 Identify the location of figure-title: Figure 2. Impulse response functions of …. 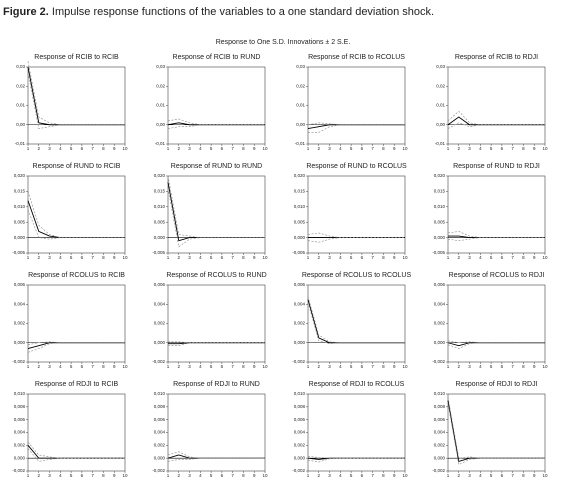
(218, 12).